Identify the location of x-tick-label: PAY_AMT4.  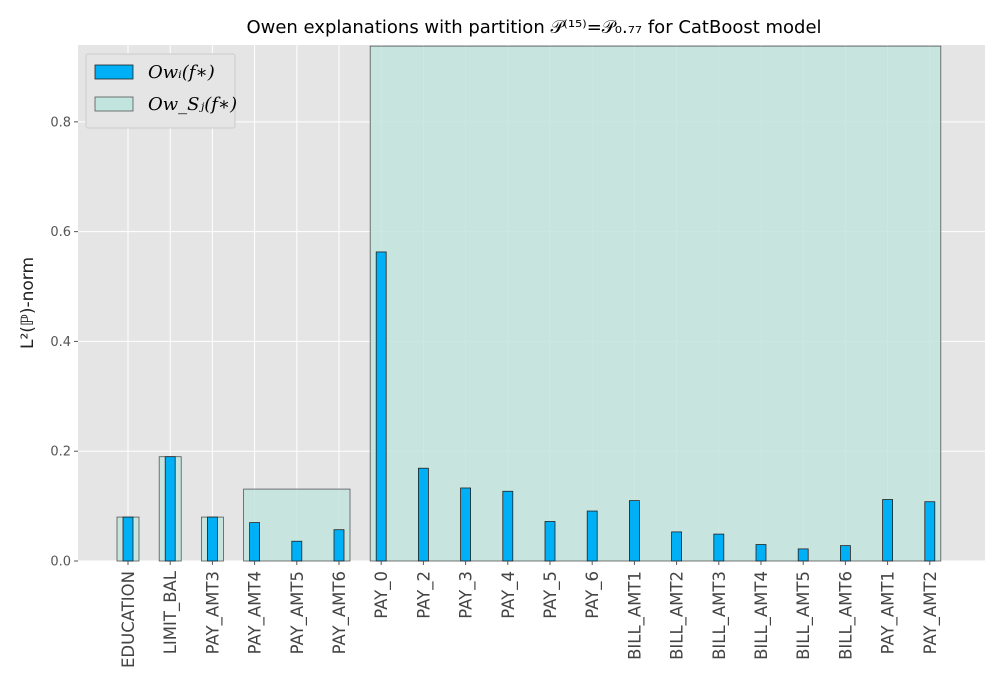
(256, 612).